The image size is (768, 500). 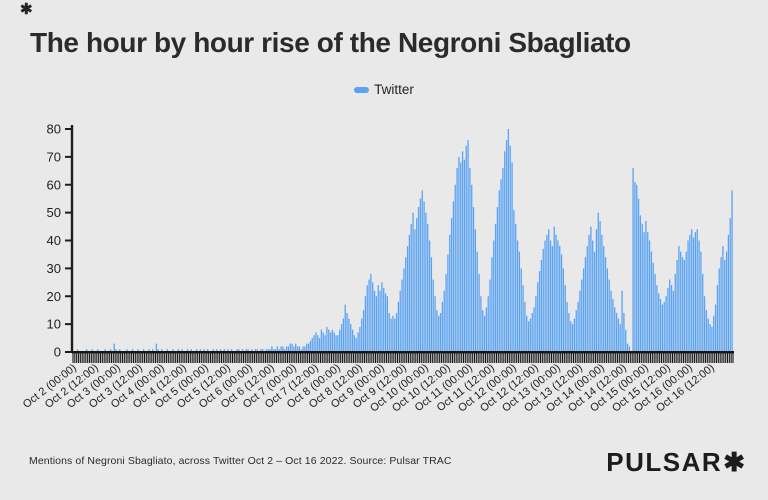 What do you see at coordinates (734, 462) in the screenshot?
I see `pulsar-logo-asterisk-icon: ✱` at bounding box center [734, 462].